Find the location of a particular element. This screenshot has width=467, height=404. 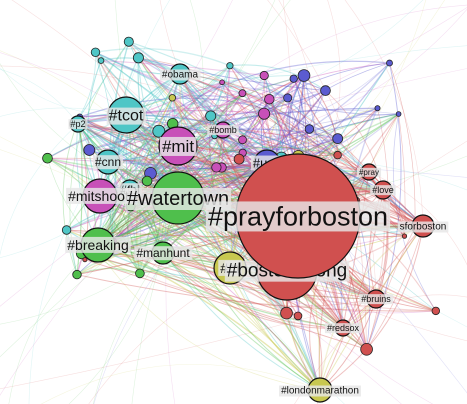

graph-node-mitshooting: #mitshooti is located at coordinates (100, 196).